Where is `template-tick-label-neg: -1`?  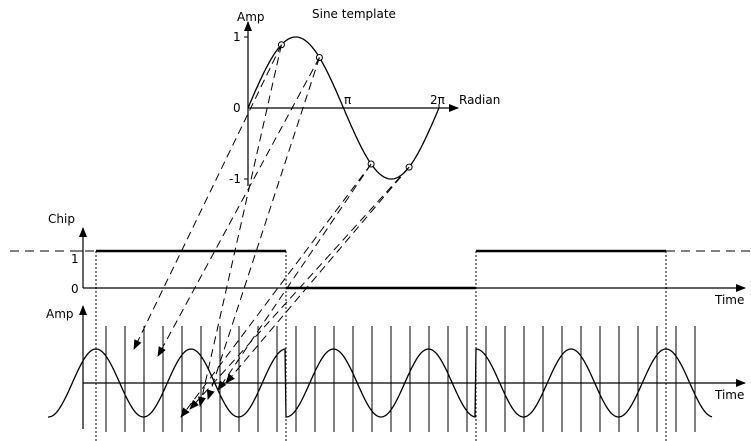
template-tick-label-neg: -1 is located at coordinates (235, 179).